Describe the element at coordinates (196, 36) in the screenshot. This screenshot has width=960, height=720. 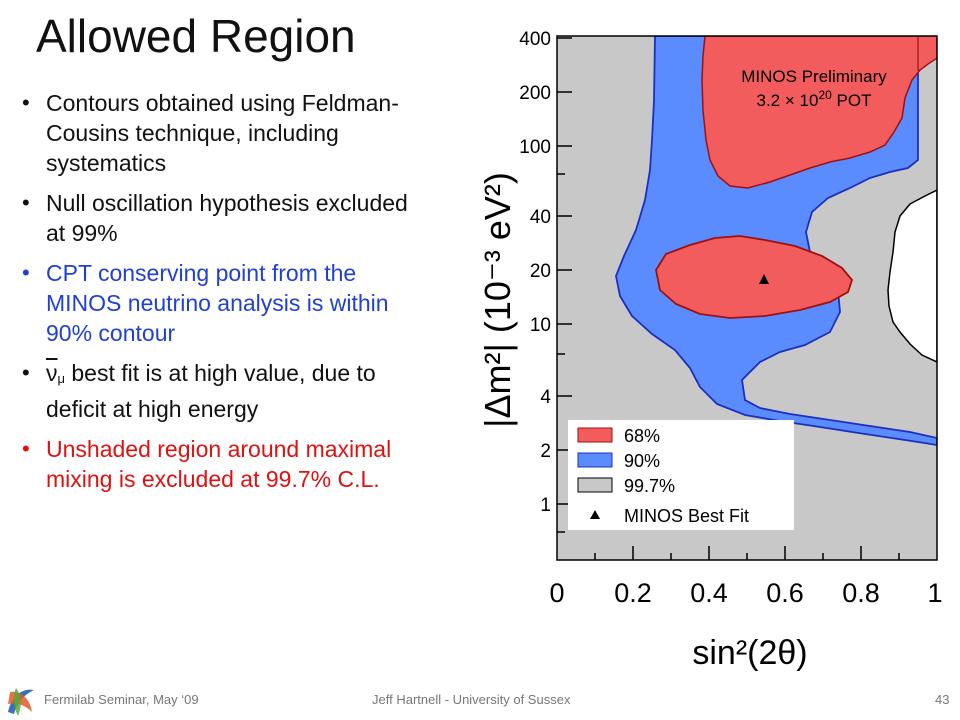
I see `slide-title: Allowed Region` at that location.